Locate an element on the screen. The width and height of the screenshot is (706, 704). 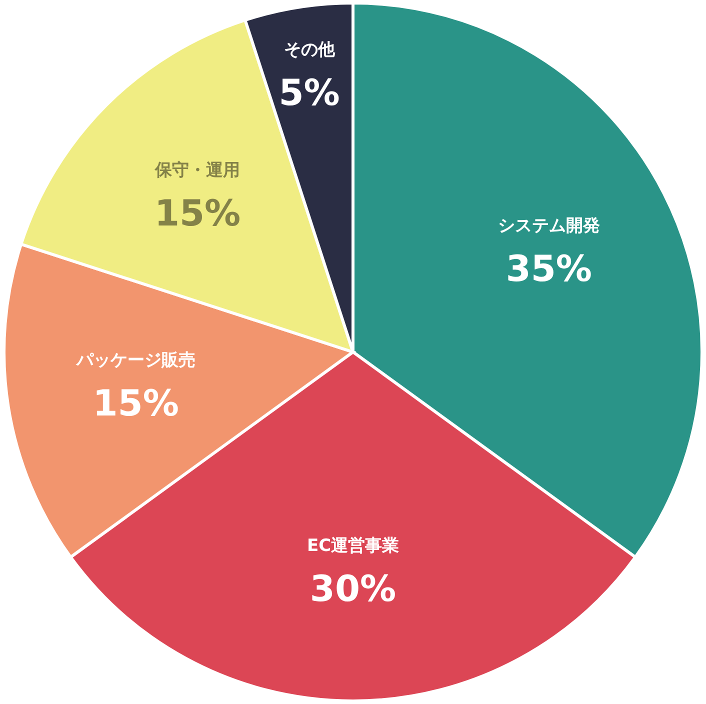
slice-label: EC運営事業 is located at coordinates (353, 546).